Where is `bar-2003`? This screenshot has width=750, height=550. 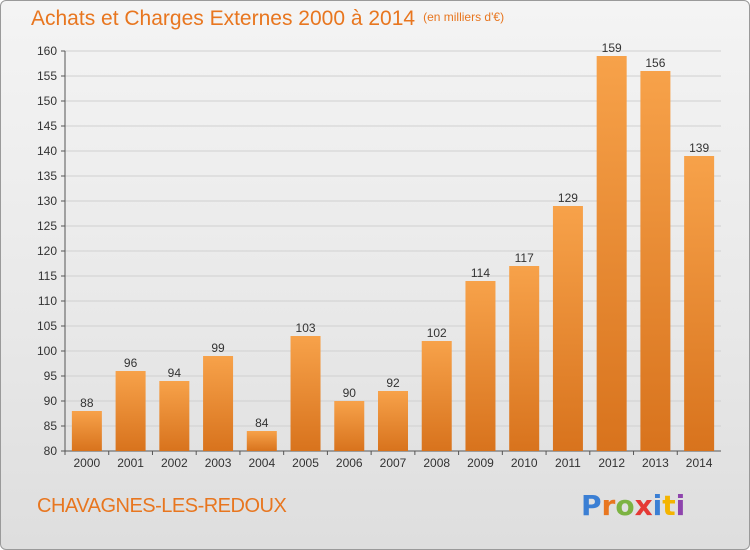 bar-2003 is located at coordinates (218, 403).